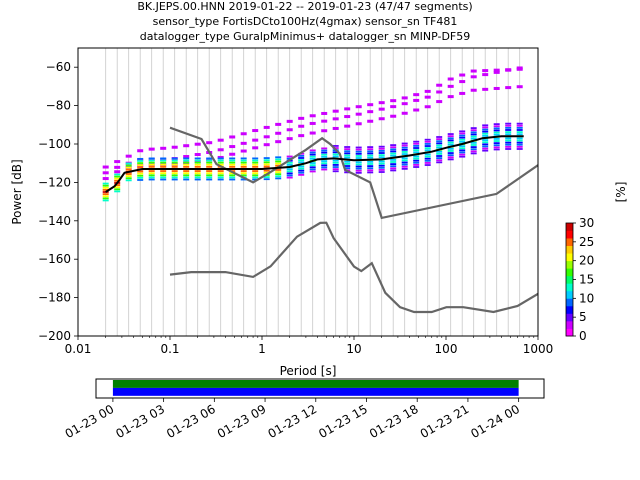 The image size is (640, 480). What do you see at coordinates (308, 371) in the screenshot?
I see `x-axis-label: Period [s]` at bounding box center [308, 371].